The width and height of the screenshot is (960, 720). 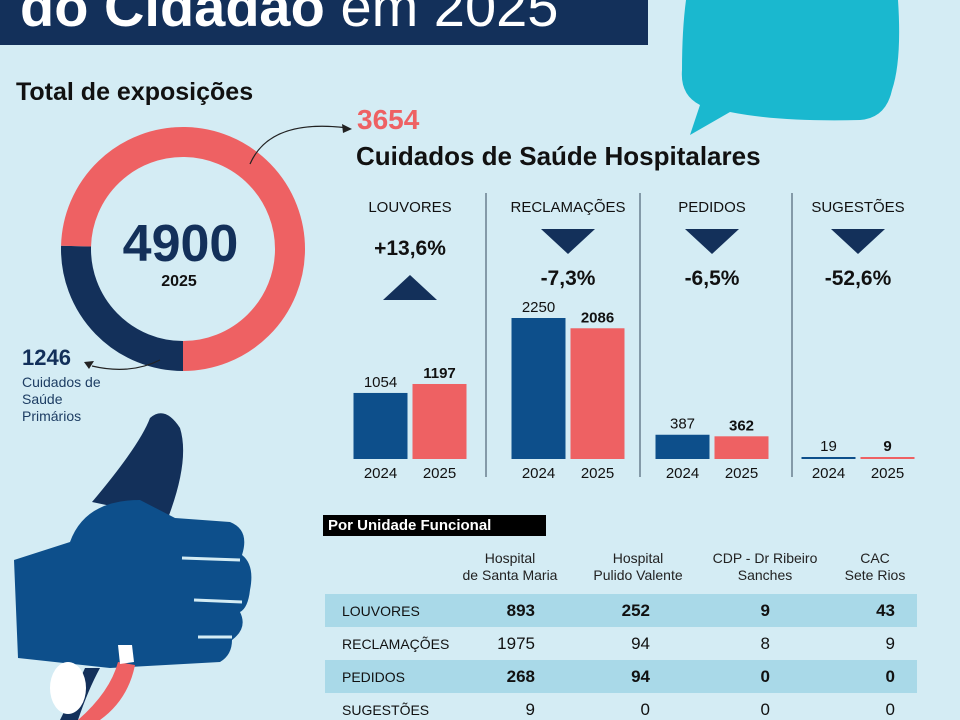 What do you see at coordinates (520, 676) in the screenshot?
I see `table-cell: 268` at bounding box center [520, 676].